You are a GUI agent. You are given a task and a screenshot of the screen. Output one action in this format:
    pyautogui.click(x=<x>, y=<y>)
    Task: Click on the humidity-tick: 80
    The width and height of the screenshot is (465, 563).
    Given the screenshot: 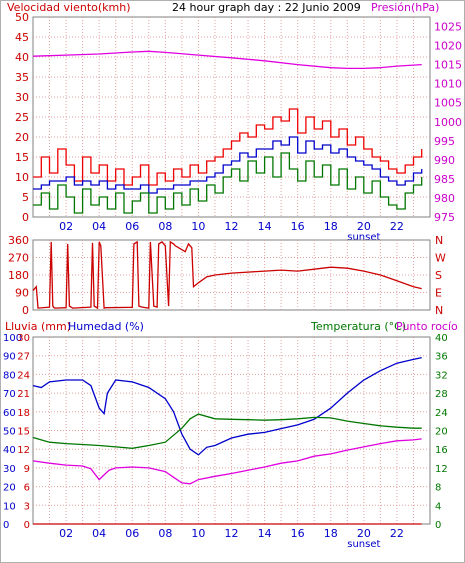 What is the action you would take?
    pyautogui.click(x=9, y=375)
    